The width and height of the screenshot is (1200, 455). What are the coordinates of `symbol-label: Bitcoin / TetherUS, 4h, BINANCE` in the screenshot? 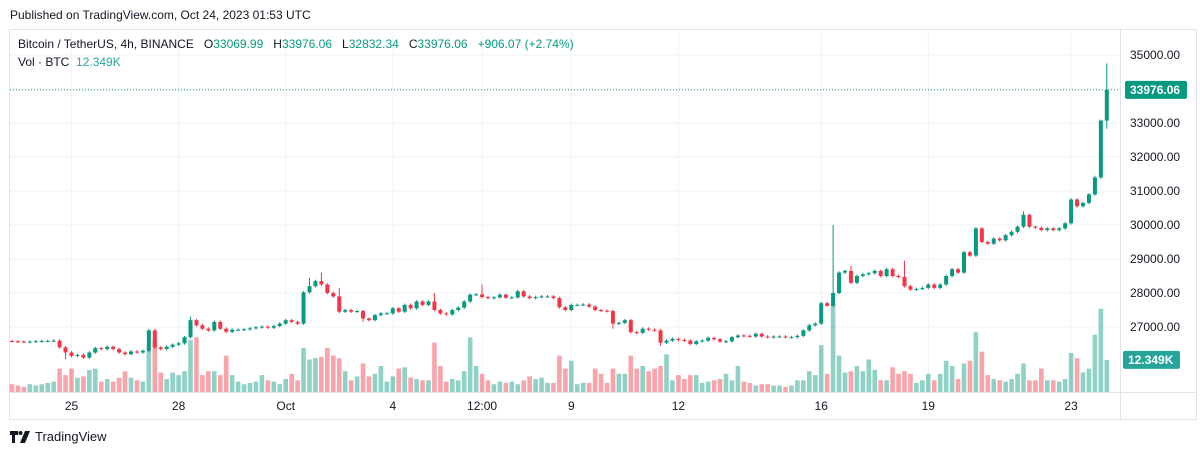 It's located at (106, 44).